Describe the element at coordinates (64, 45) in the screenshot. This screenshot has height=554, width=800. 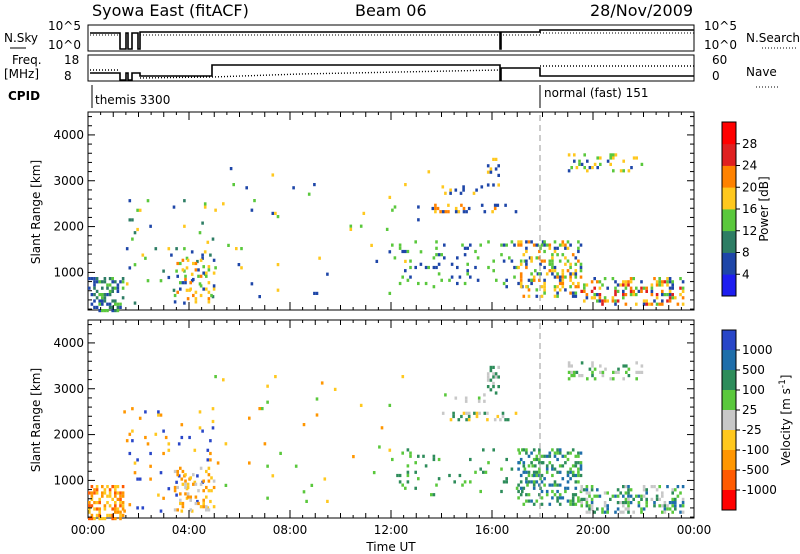
I see `nsky-left-tick-bottom: 10^0` at that location.